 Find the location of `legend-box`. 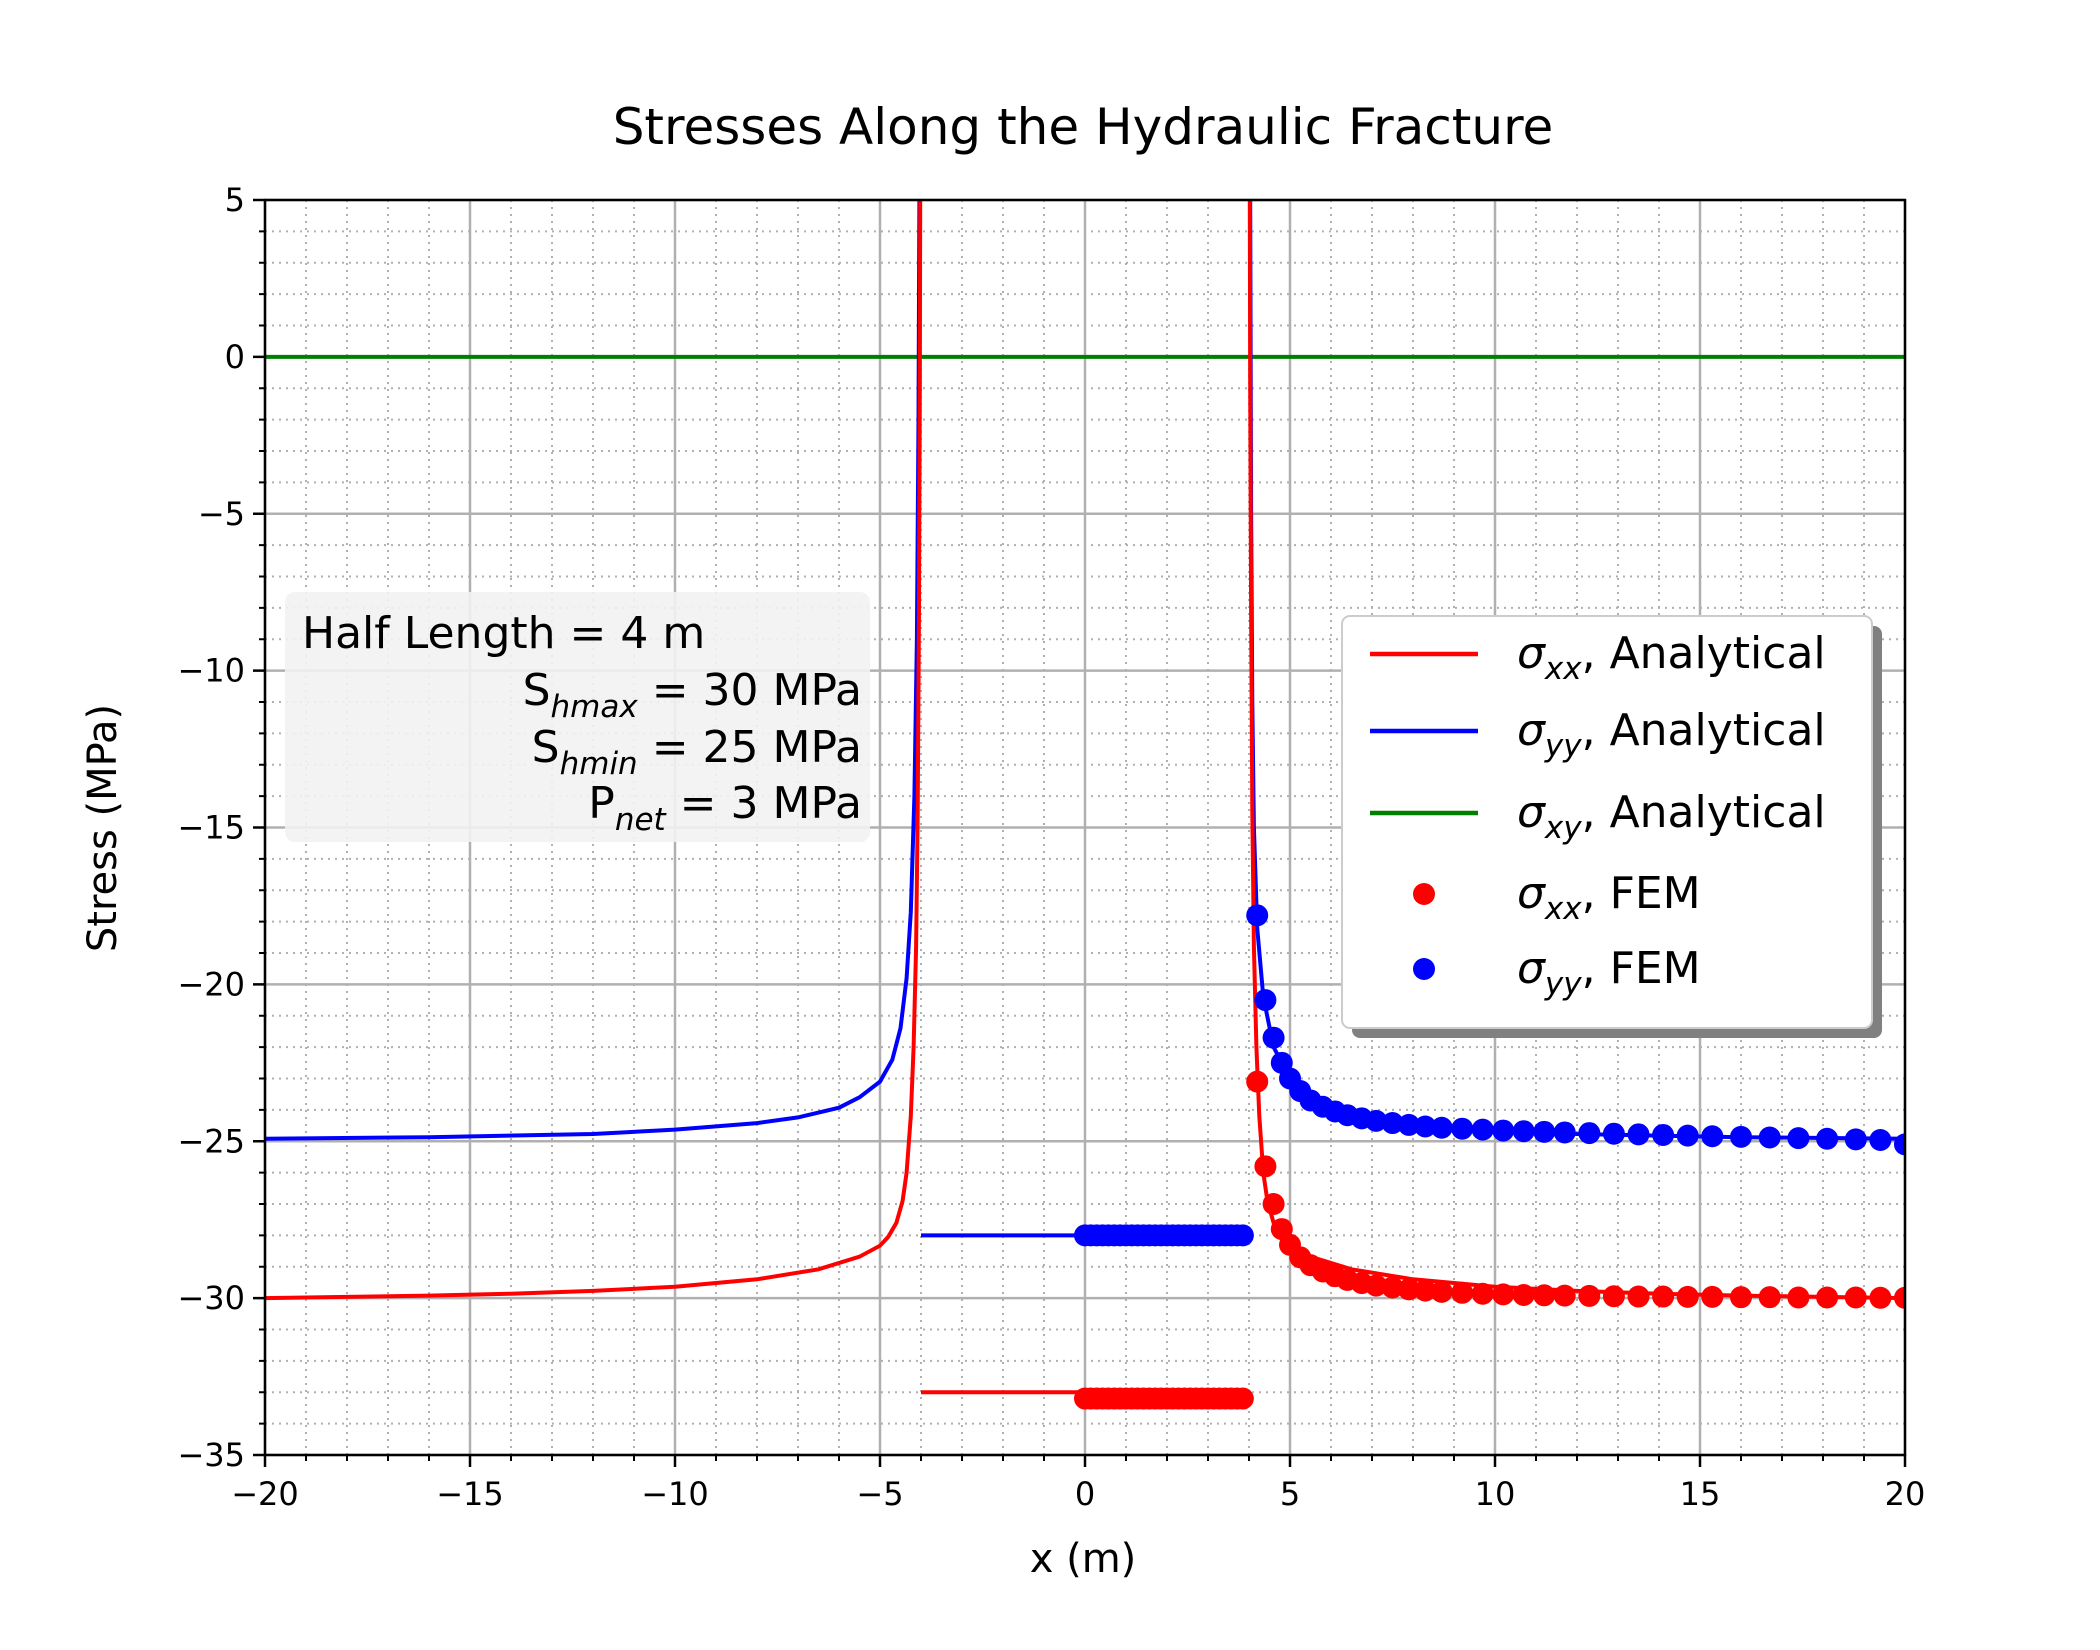

legend-box is located at coordinates (1607, 822).